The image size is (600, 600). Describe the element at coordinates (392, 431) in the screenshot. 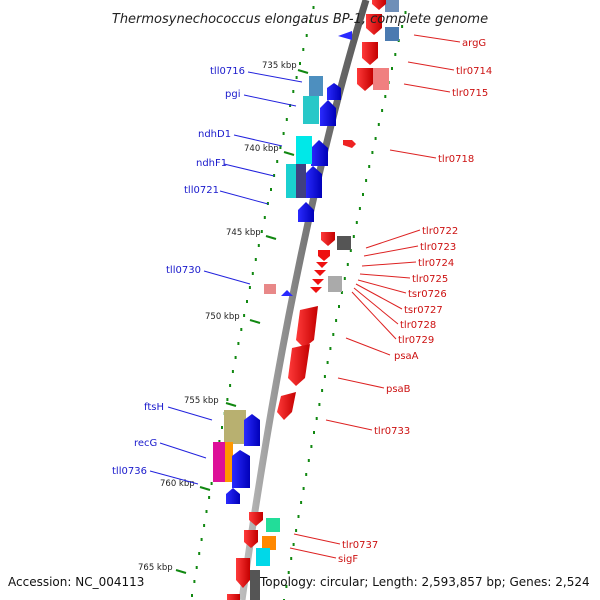

I see `gene-label-tlr0733: tlr0733` at that location.